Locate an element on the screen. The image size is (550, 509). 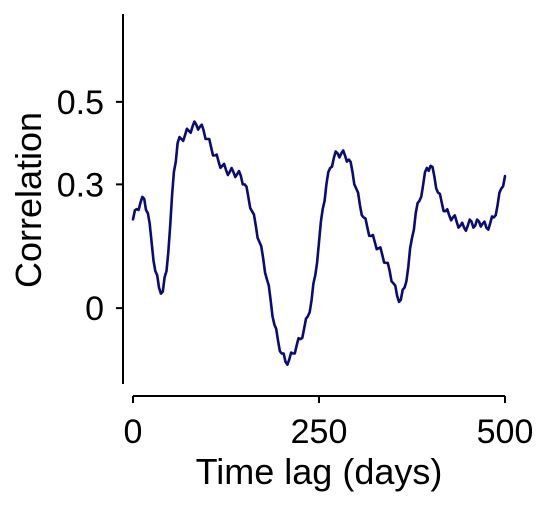
x-axis-ticks: 0 250 500 is located at coordinates (329, 423).